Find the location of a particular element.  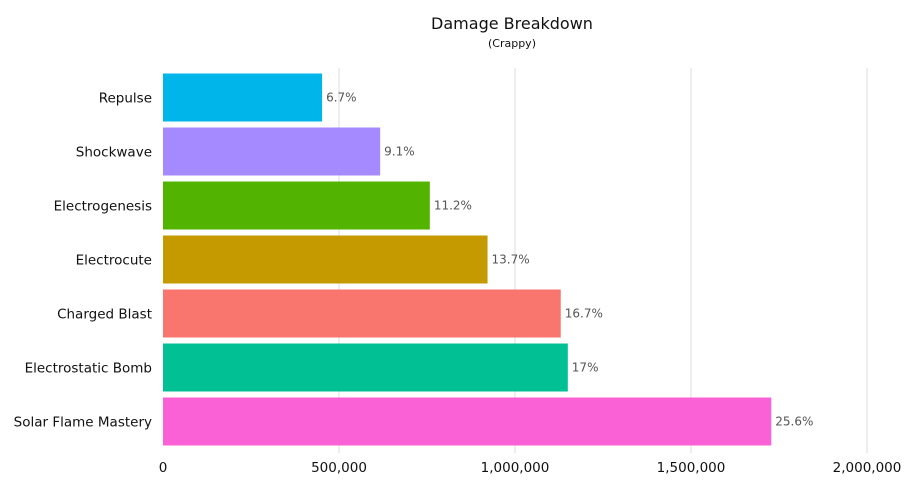

bar-electrocute is located at coordinates (325, 259).